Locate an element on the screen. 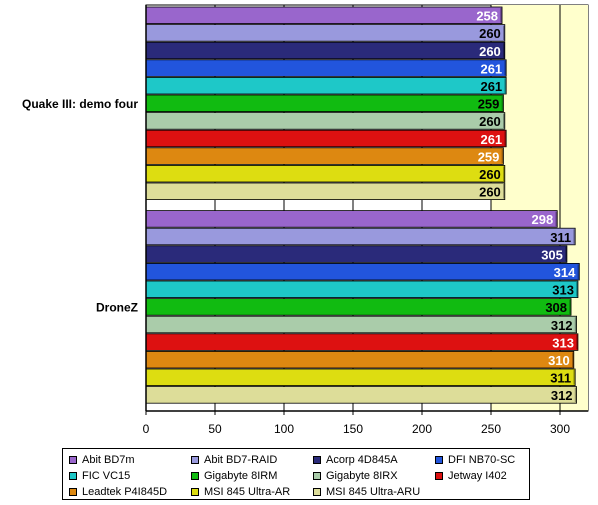  x-tick-label: 200 is located at coordinates (422, 429).